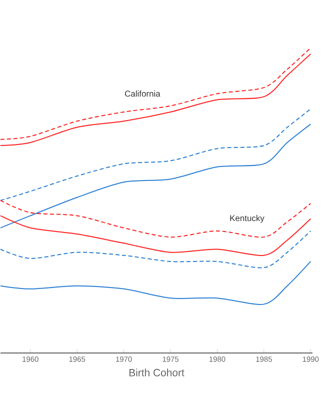 The height and width of the screenshot is (400, 324). What do you see at coordinates (247, 218) in the screenshot?
I see `annotation: Kentucky` at bounding box center [247, 218].